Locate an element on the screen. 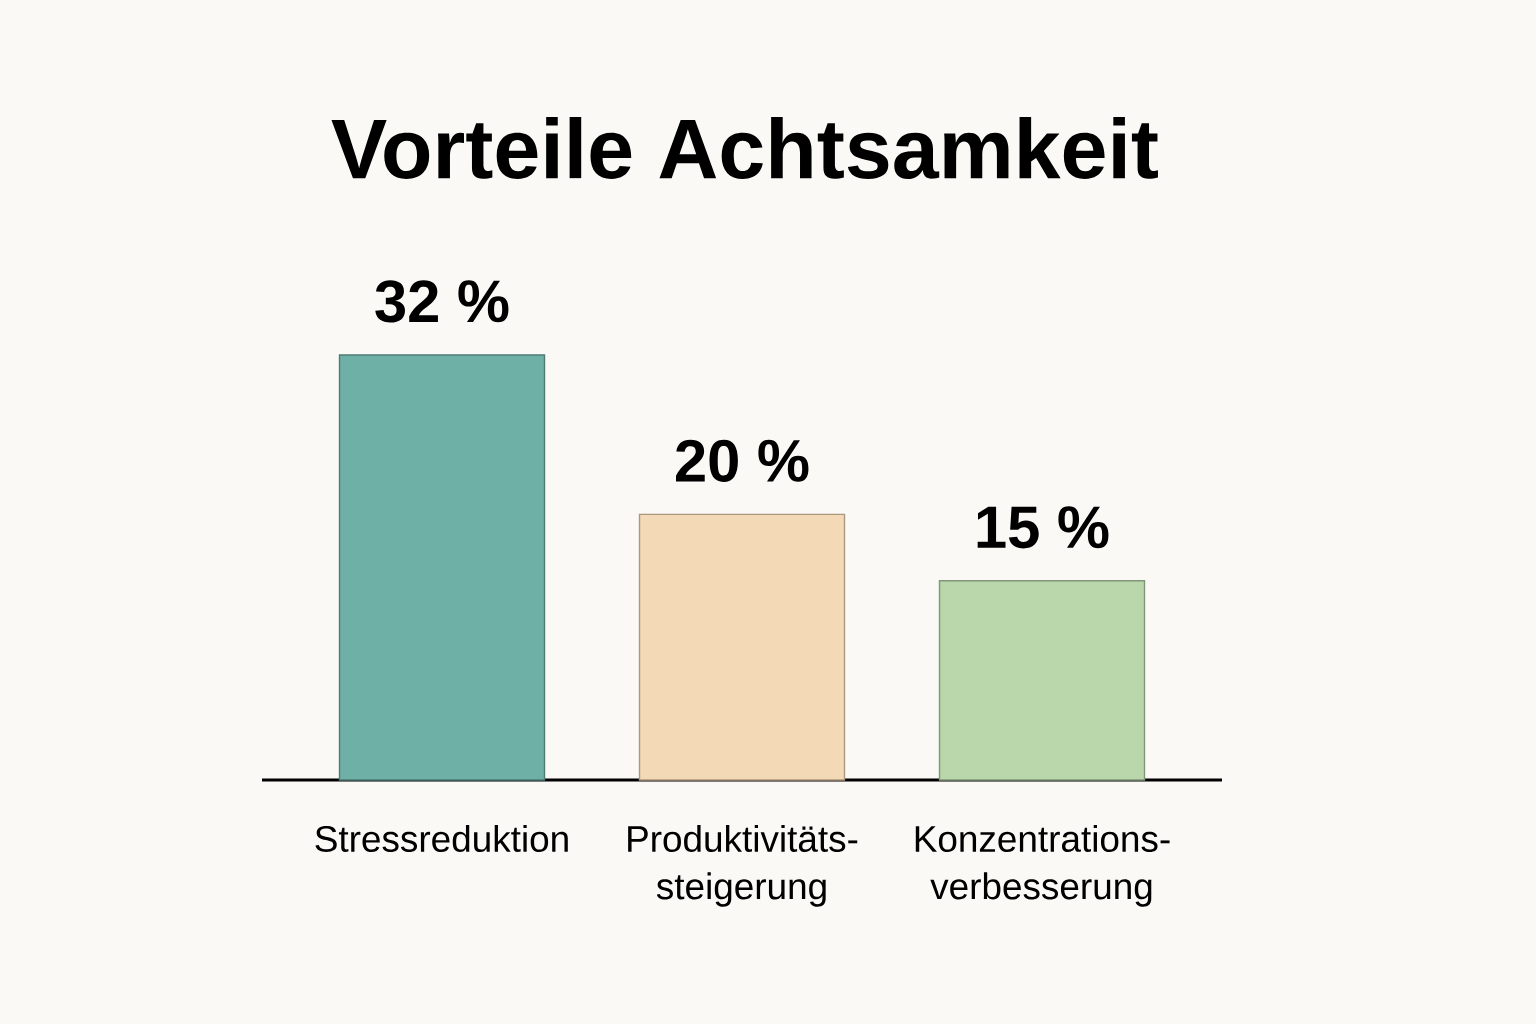 This screenshot has width=1536, height=1024. x-tick-label: Konzentrations-verbesserung is located at coordinates (1042, 865).